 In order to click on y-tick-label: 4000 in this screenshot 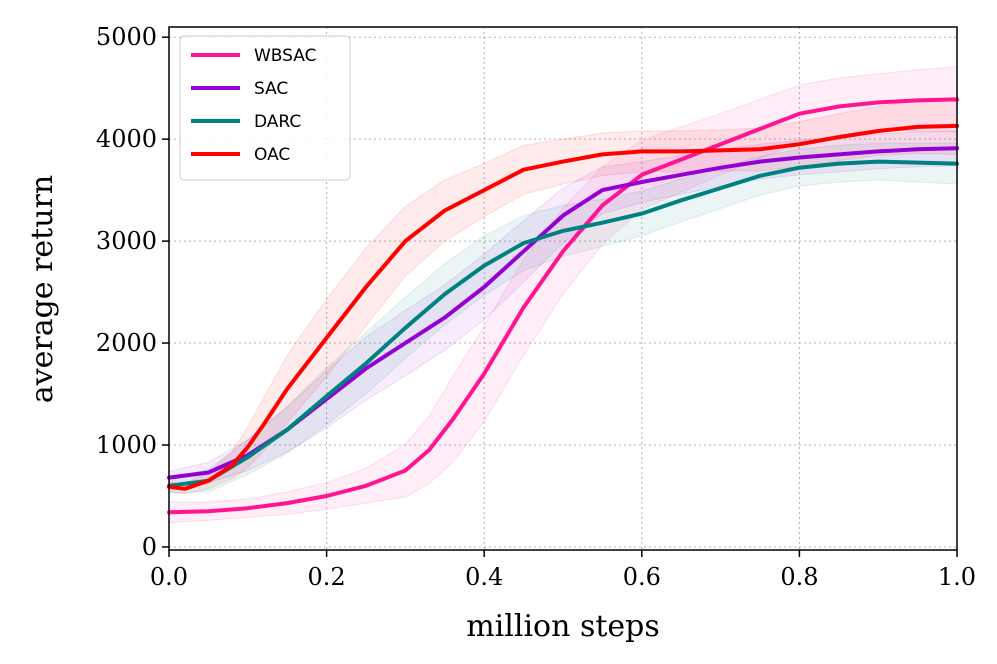, I will do `click(126, 139)`.